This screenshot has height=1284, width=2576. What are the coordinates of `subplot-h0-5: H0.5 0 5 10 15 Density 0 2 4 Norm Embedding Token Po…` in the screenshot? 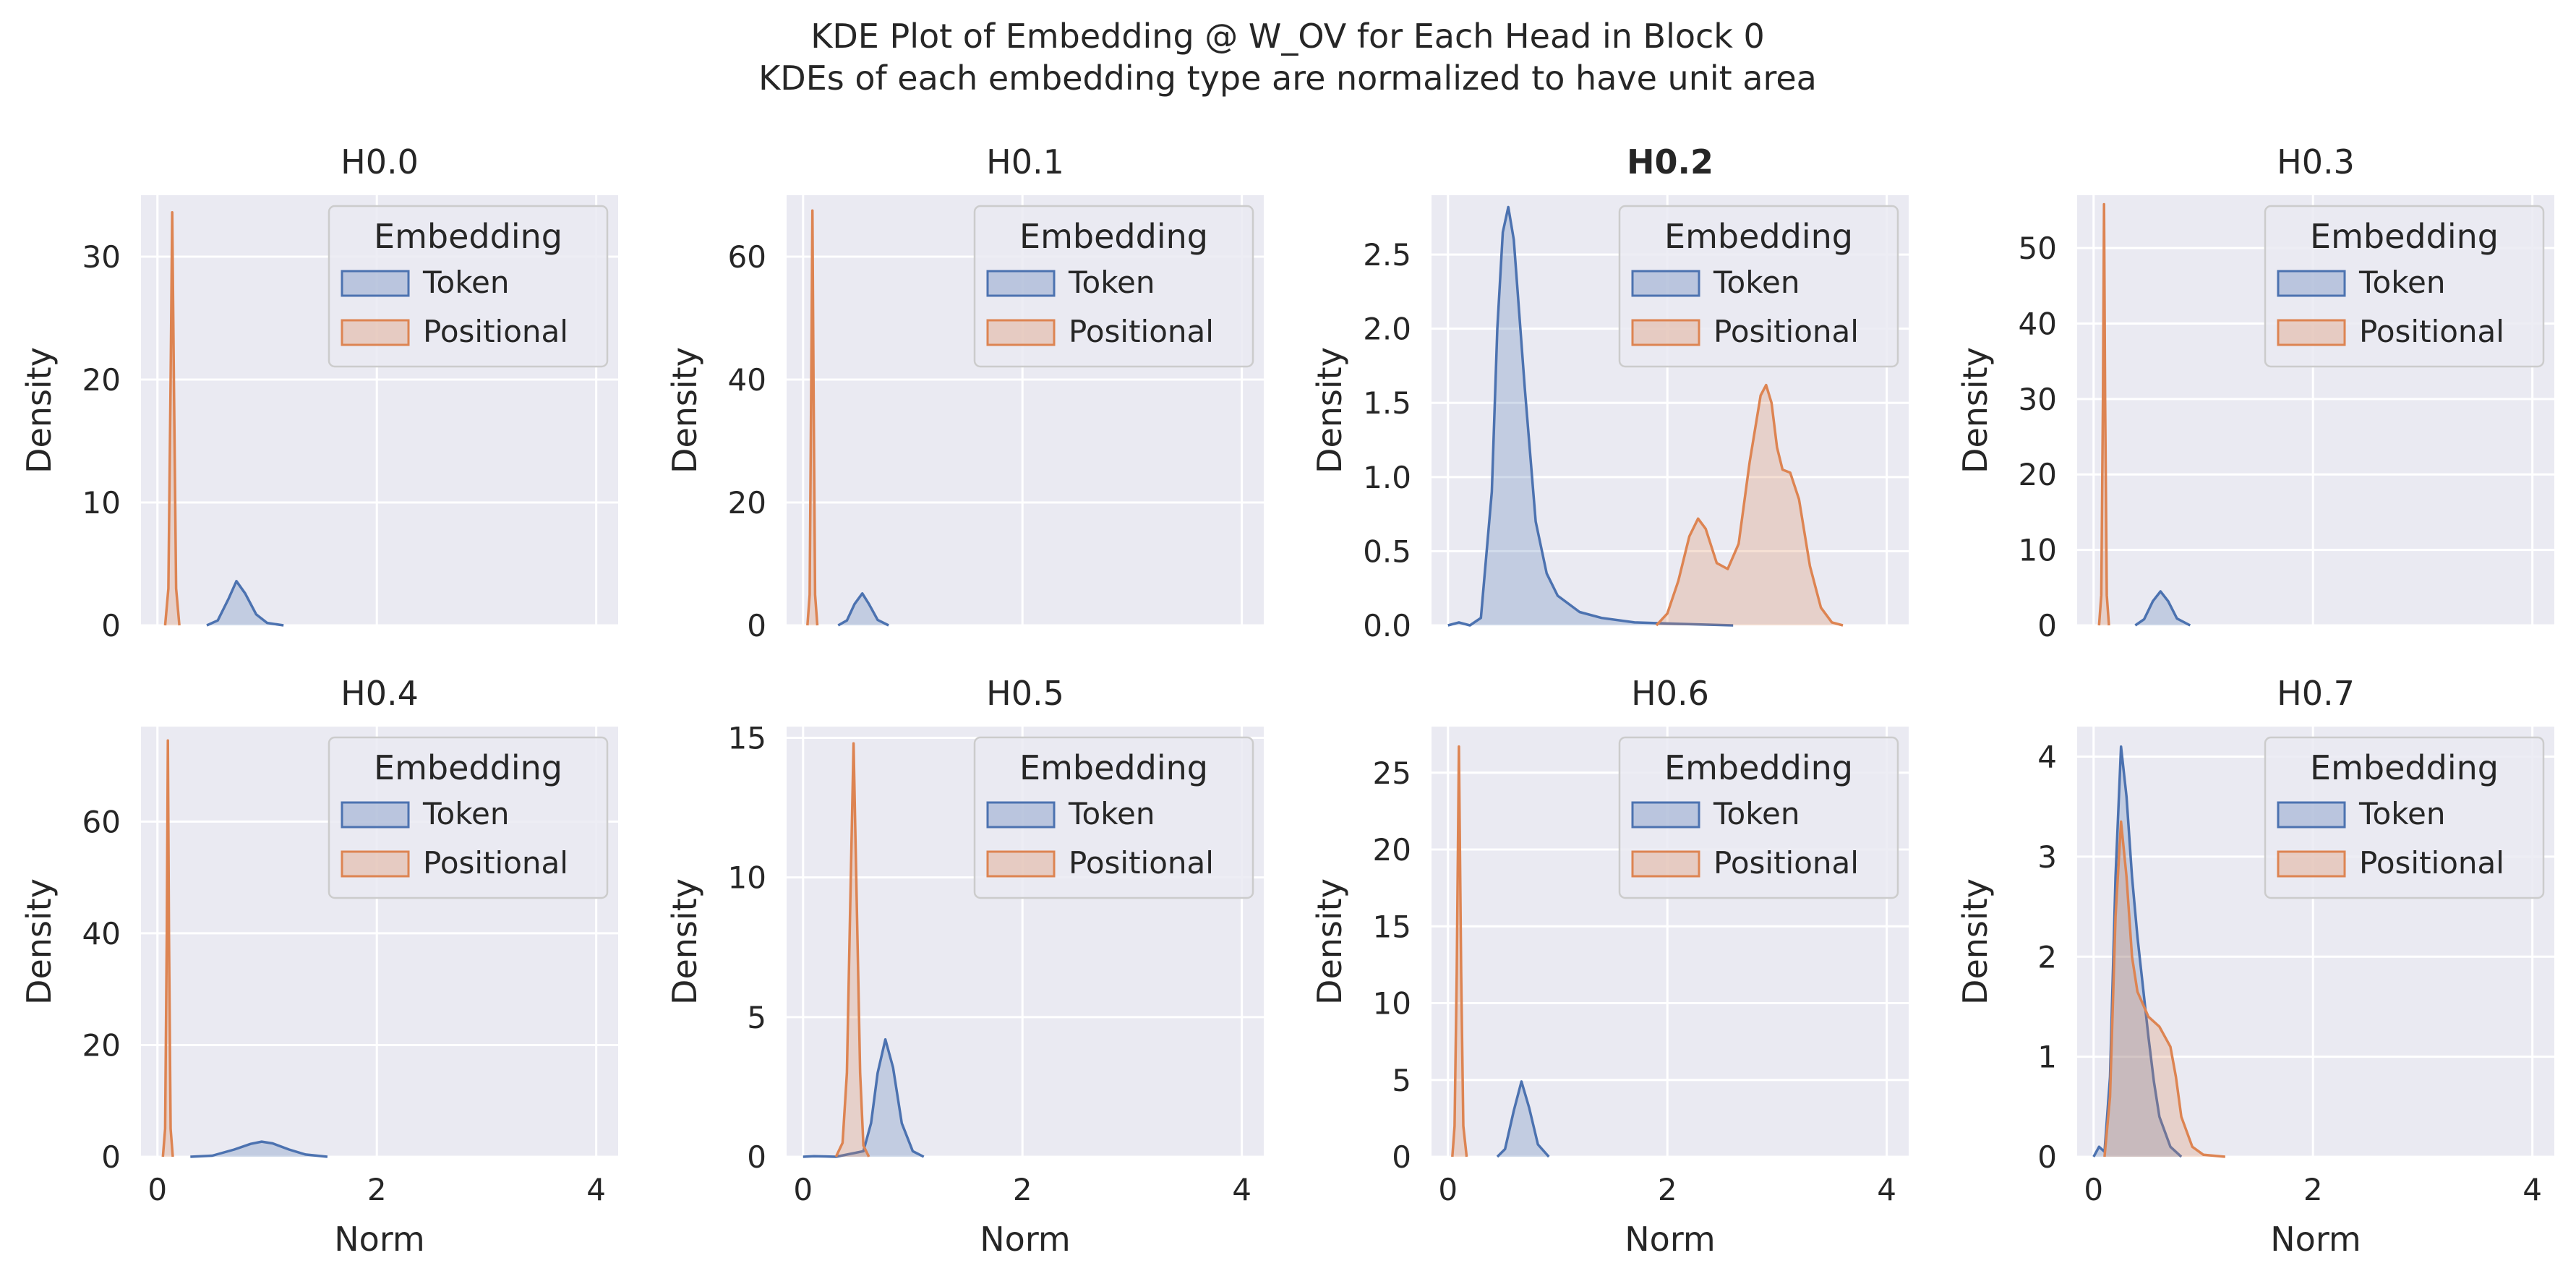 It's located at (965, 967).